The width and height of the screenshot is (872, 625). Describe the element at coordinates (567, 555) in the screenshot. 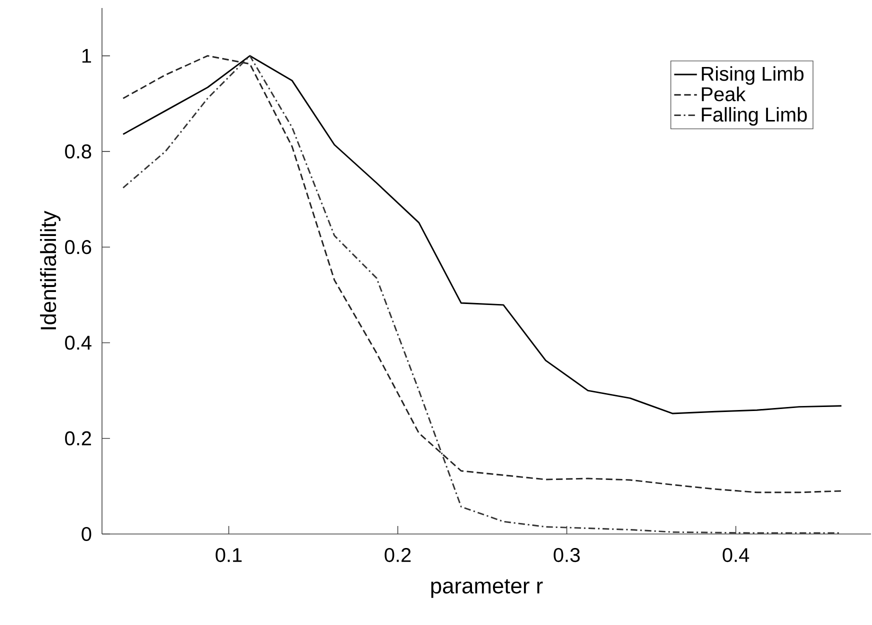

I see `x-tick-label: 0.3` at that location.